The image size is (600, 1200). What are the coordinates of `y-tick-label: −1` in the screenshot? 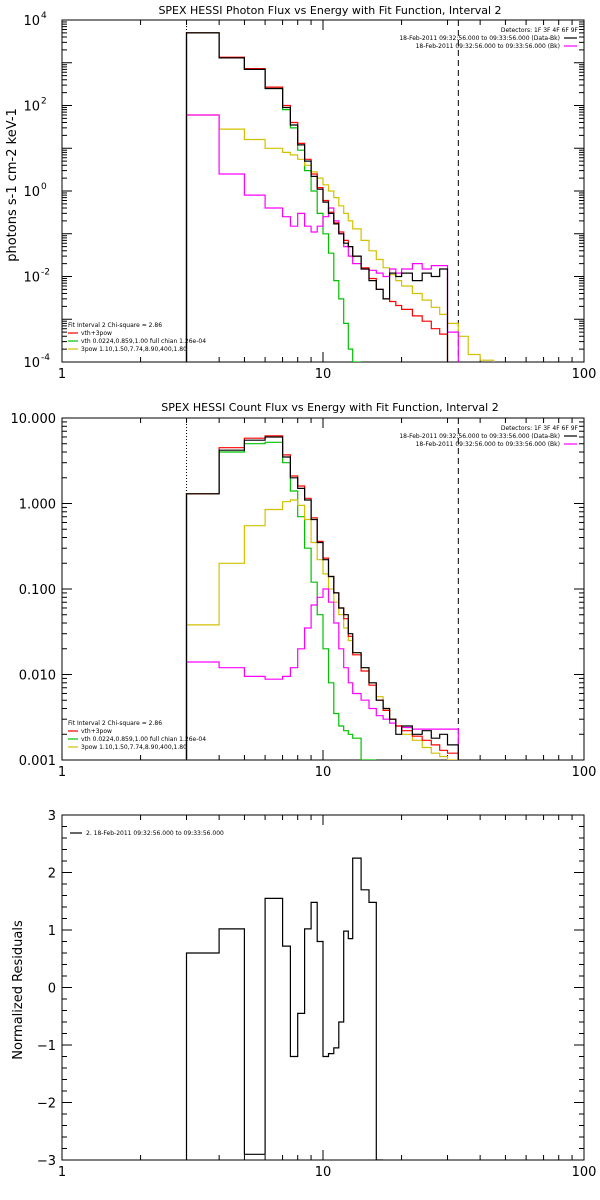 It's located at (46, 1046).